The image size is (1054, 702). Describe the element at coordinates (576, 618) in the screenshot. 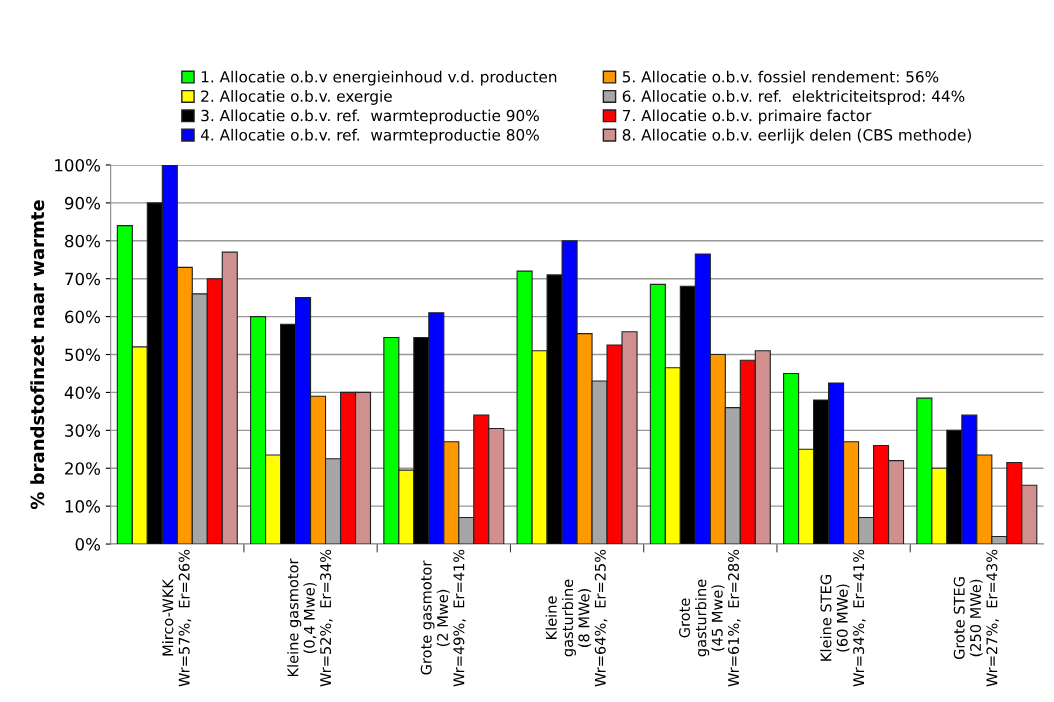

I see `x-tick-label: Kleine gasturbine (8 MWe) Wr=64%, Er=25%` at that location.